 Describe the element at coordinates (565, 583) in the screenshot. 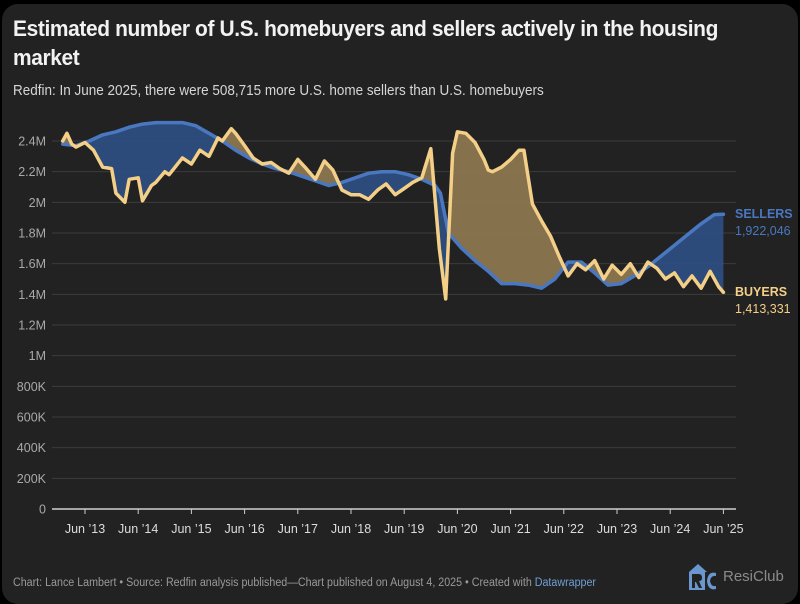

I see `datawrapper-link: Datawrapper` at that location.